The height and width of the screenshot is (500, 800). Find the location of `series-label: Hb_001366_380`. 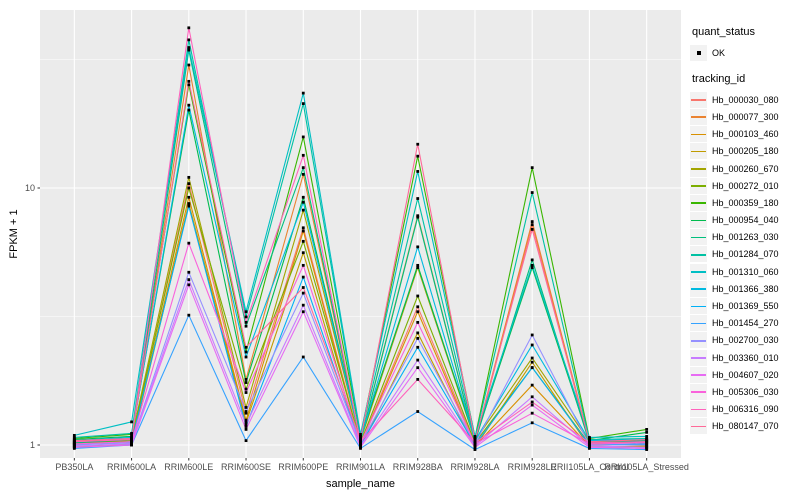

series-label: Hb_001366_380 is located at coordinates (745, 288).